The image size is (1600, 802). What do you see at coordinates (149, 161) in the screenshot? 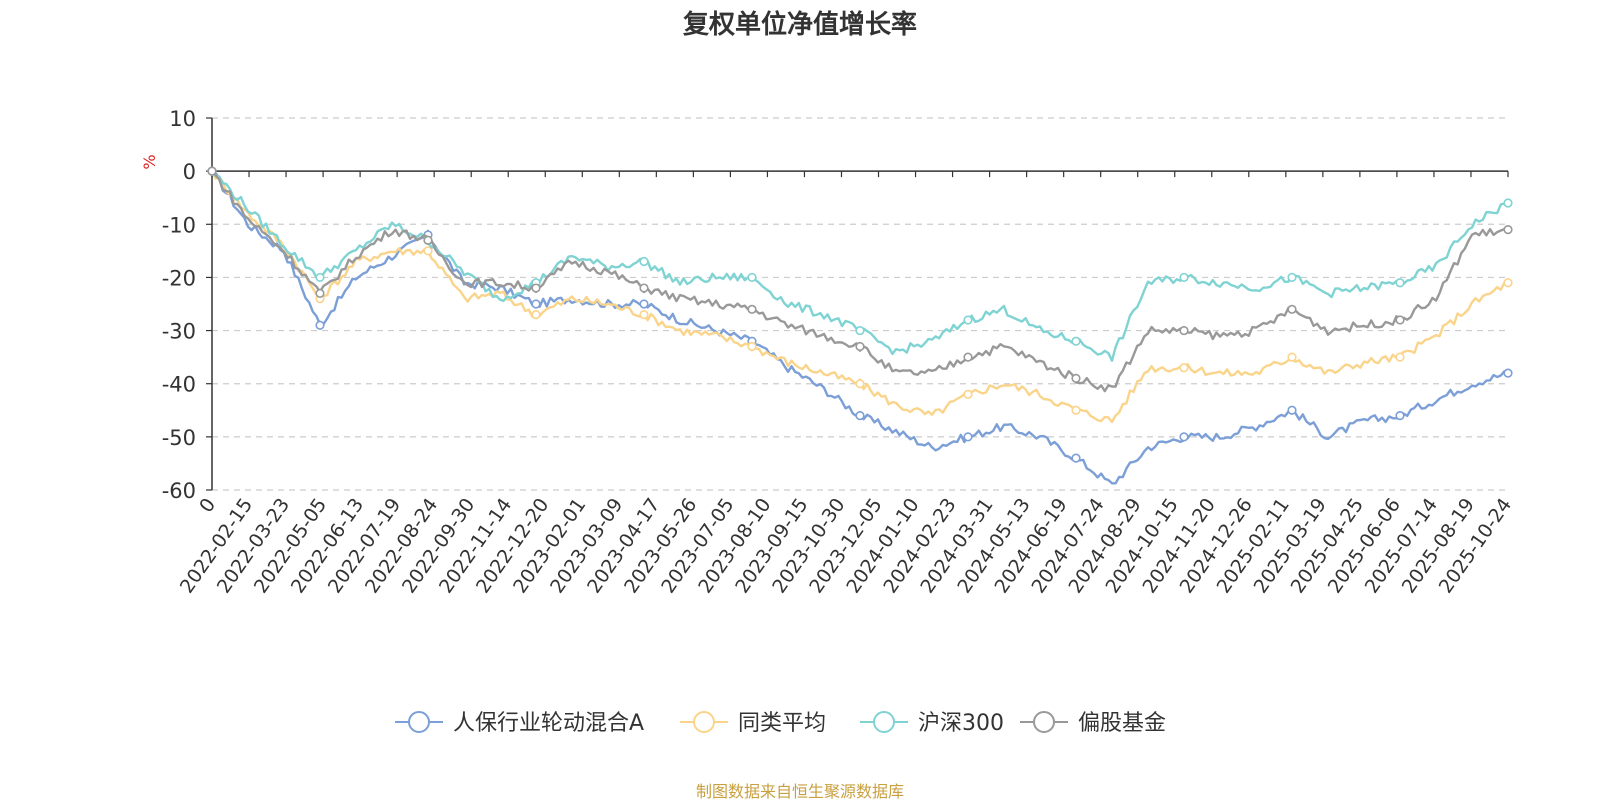
I see `y-axis-unit-label: %` at bounding box center [149, 161].